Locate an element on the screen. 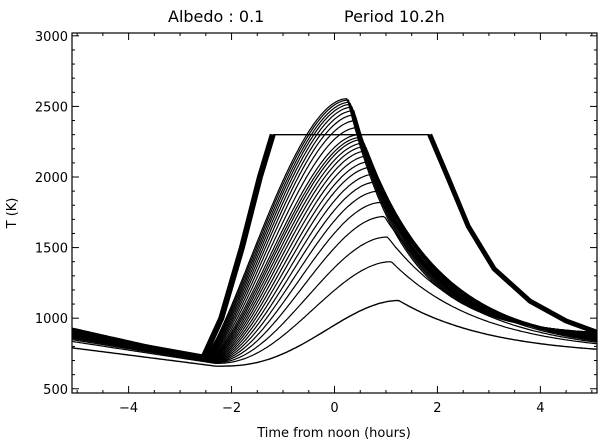 This screenshot has height=442, width=600. y-tick-label: 1500 is located at coordinates (51, 249).